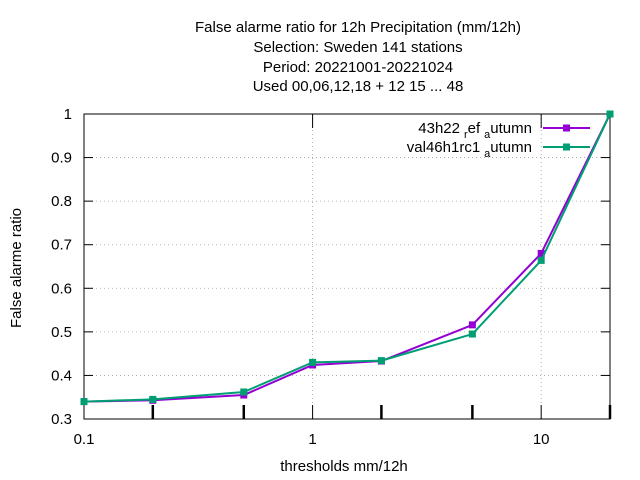 This screenshot has height=480, width=640. What do you see at coordinates (312, 439) in the screenshot?
I see `x-tick-label: 1` at bounding box center [312, 439].